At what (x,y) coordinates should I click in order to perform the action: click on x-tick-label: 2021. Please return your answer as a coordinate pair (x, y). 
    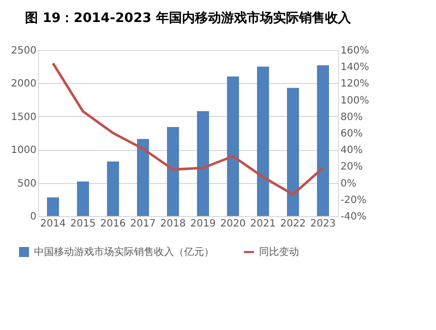
    Looking at the image, I should click on (263, 224).